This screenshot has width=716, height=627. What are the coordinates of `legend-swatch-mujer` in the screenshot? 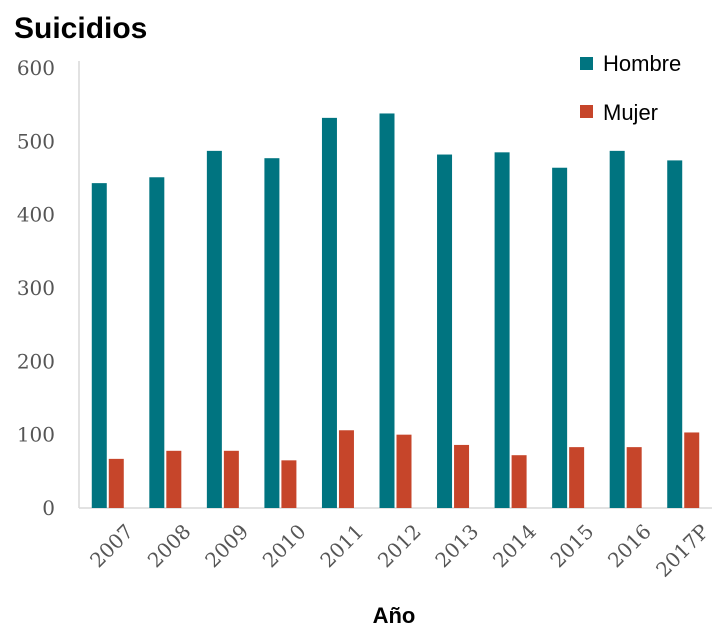 It's located at (586, 111).